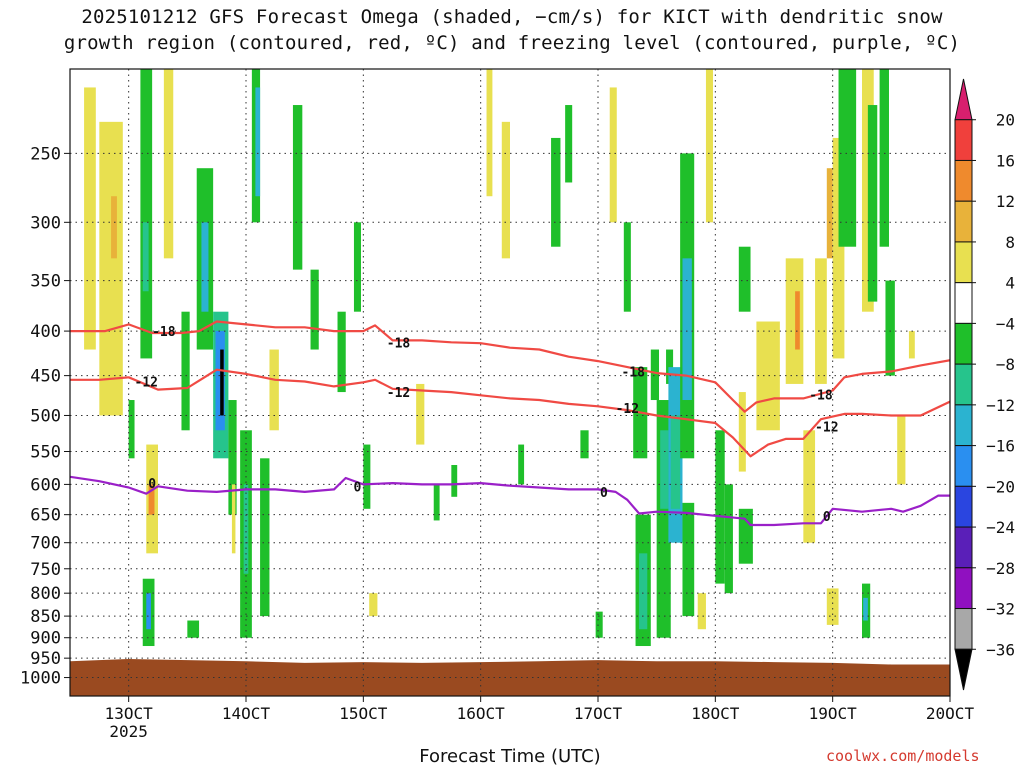  I want to click on contour-label--12-3: -12, so click(826, 428).